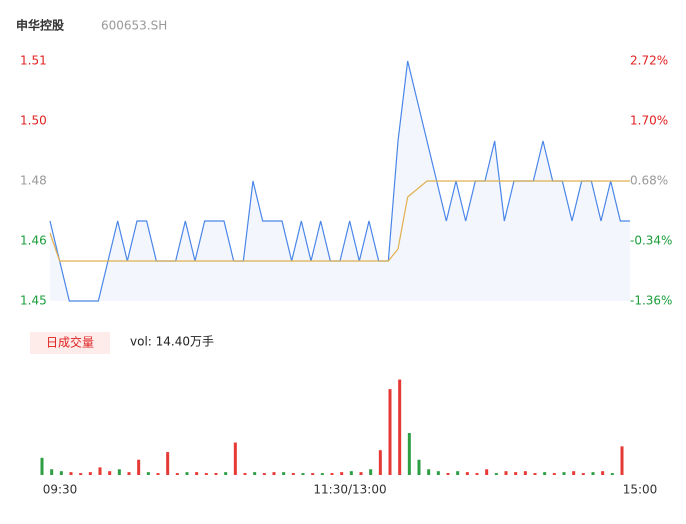 The width and height of the screenshot is (686, 524). I want to click on volume-tab: 日成交量, so click(70, 342).